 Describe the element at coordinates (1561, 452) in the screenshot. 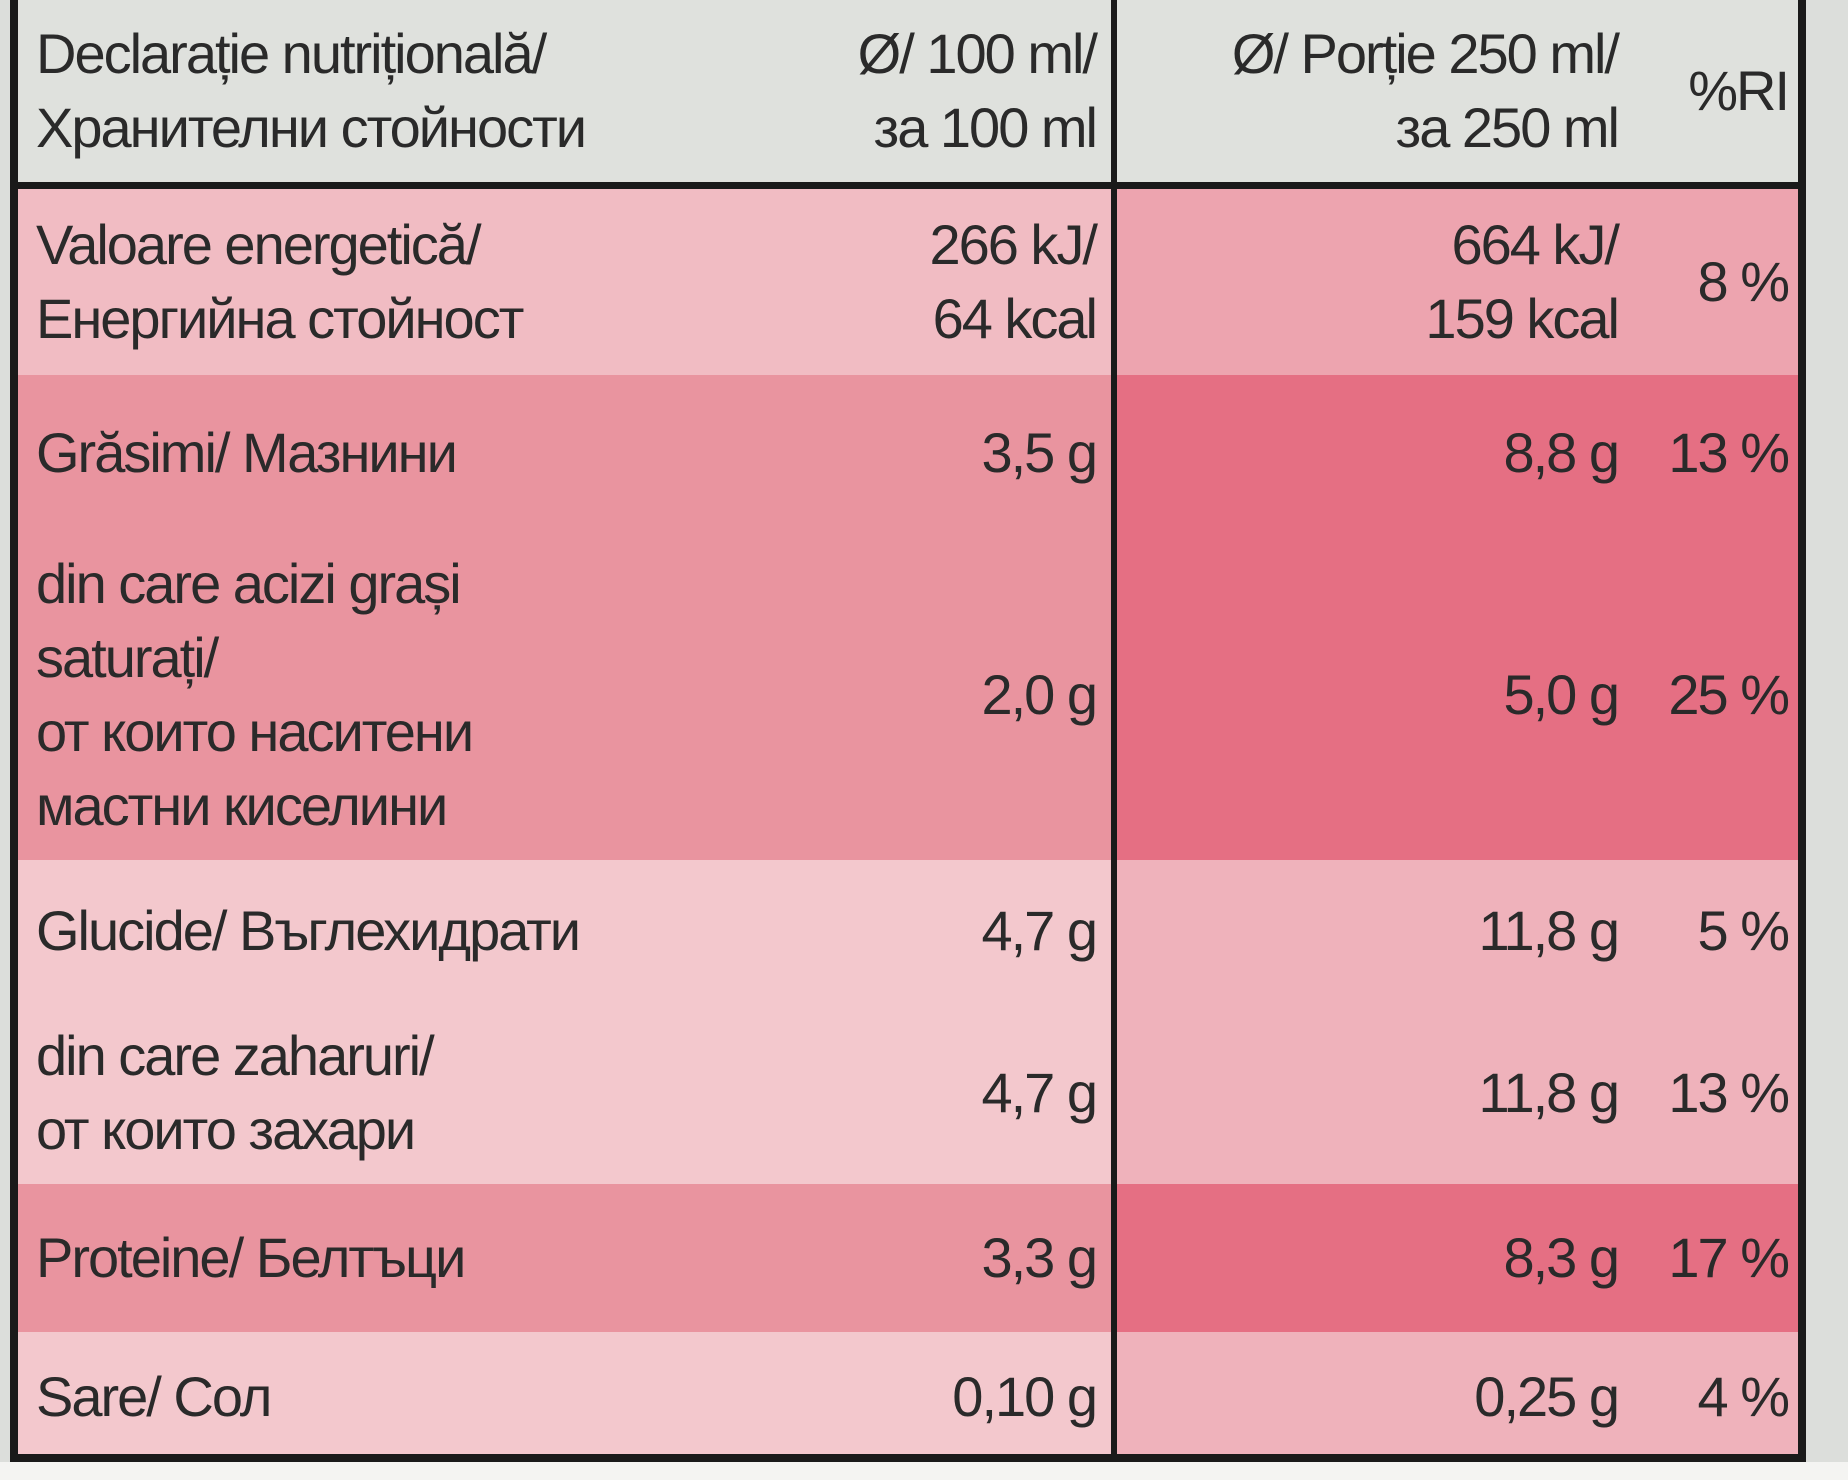

I see `text-line: 8,8 g` at that location.